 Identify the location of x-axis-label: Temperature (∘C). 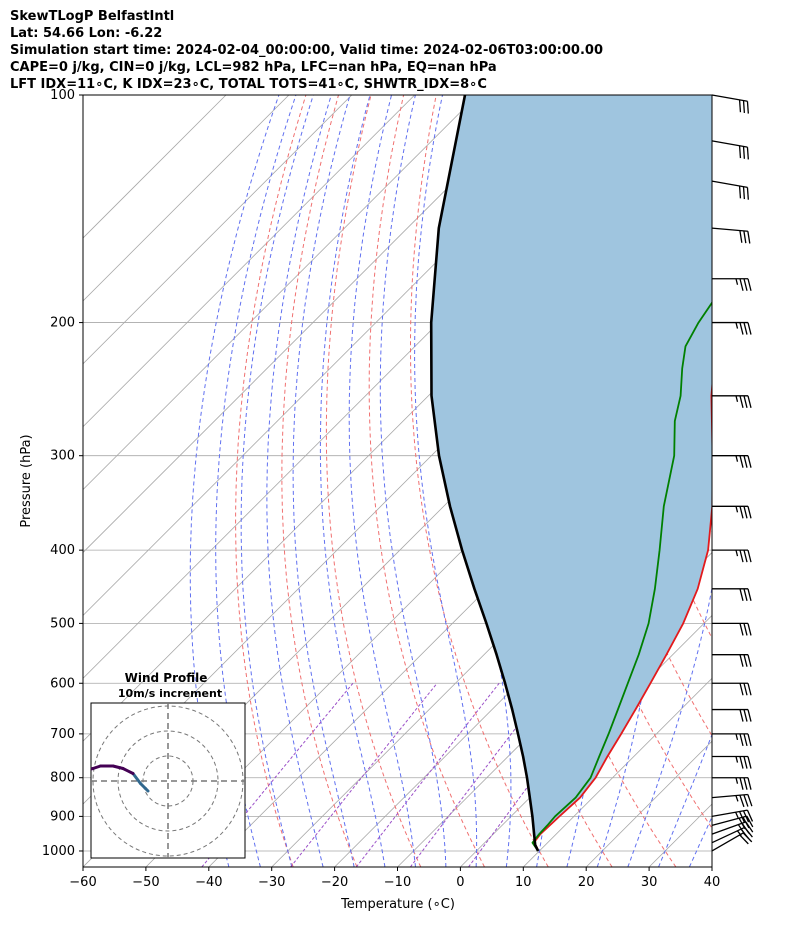
(397, 904).